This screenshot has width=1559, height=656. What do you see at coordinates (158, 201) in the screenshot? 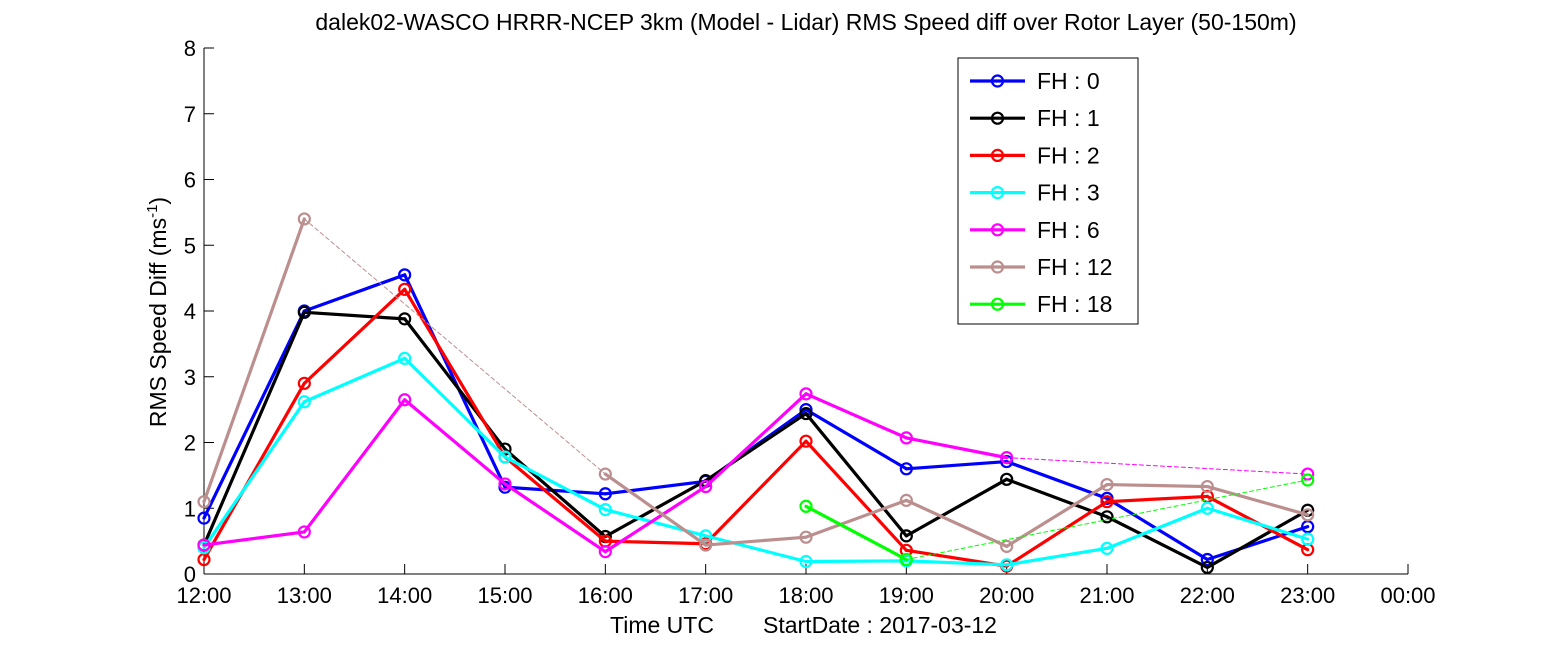
I see `y-axis-label-close: )` at bounding box center [158, 201].